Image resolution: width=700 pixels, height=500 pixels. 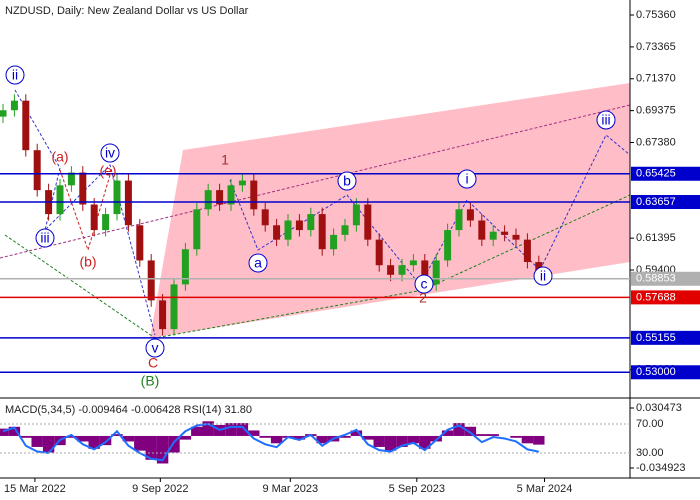 I want to click on wave-label: 2, so click(x=423, y=298).